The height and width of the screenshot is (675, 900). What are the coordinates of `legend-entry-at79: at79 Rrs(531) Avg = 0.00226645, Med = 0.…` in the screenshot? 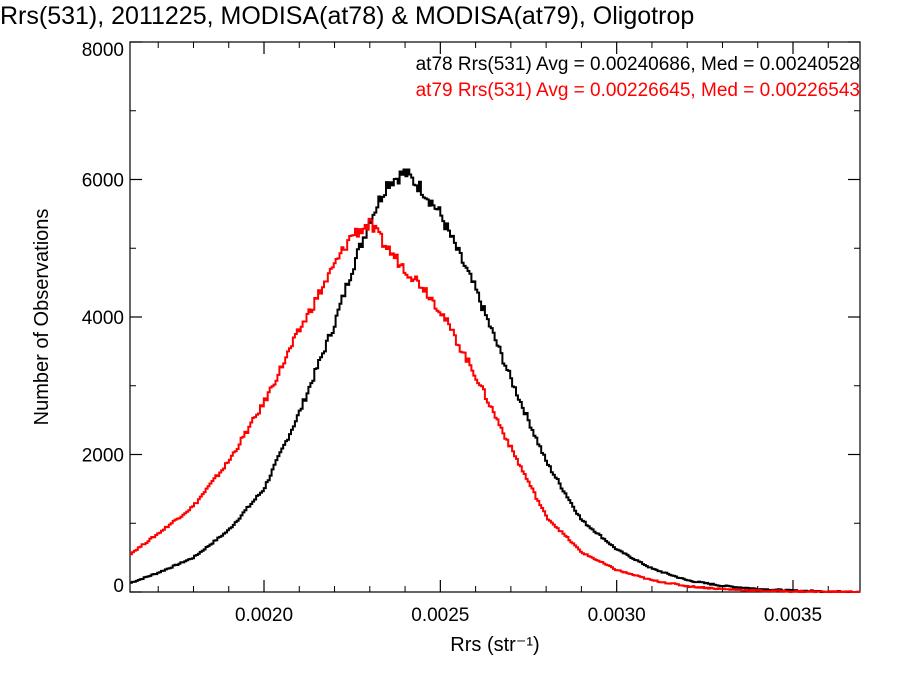 It's located at (638, 90).